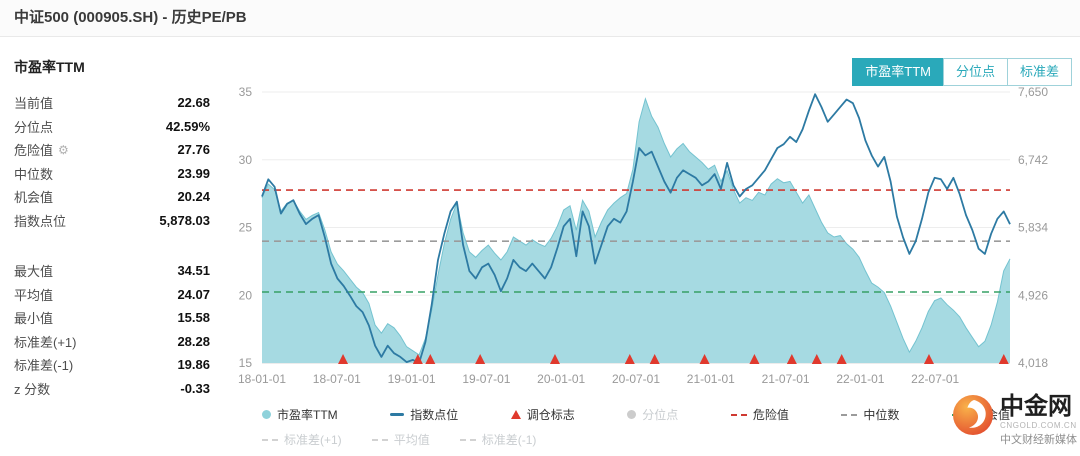  I want to click on page-header: 中证500 (000905.SH) - 历史PE/PB, so click(540, 18).